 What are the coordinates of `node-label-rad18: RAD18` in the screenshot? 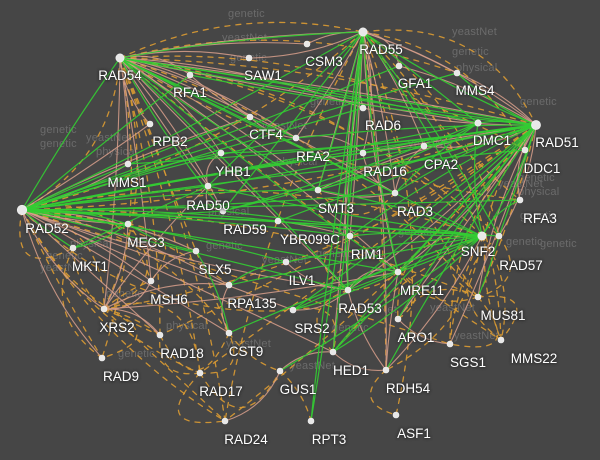 It's located at (182, 353).